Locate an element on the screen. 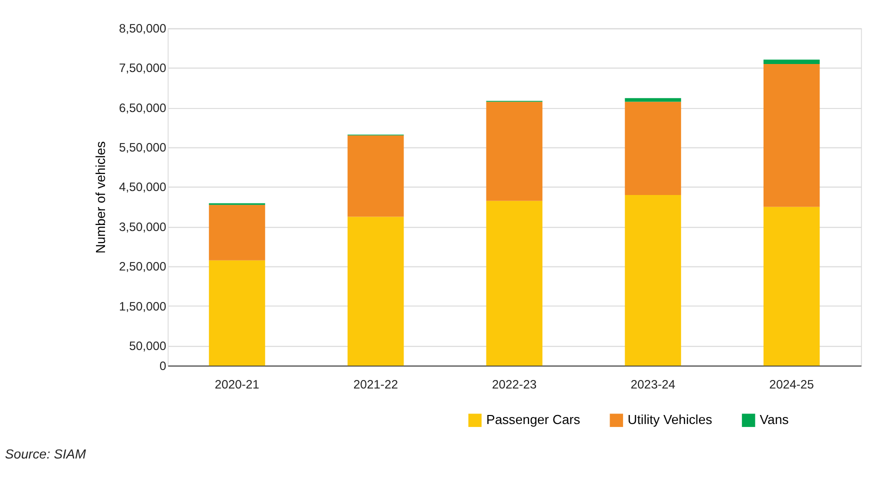  legend-label: Utility Vehicles is located at coordinates (670, 420).